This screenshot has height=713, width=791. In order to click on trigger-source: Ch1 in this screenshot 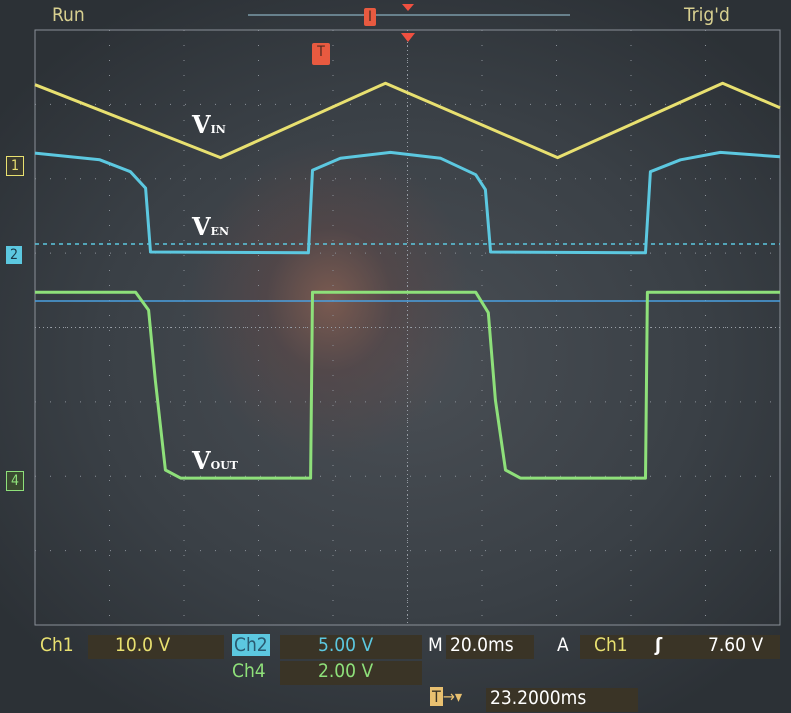, I will do `click(611, 645)`.